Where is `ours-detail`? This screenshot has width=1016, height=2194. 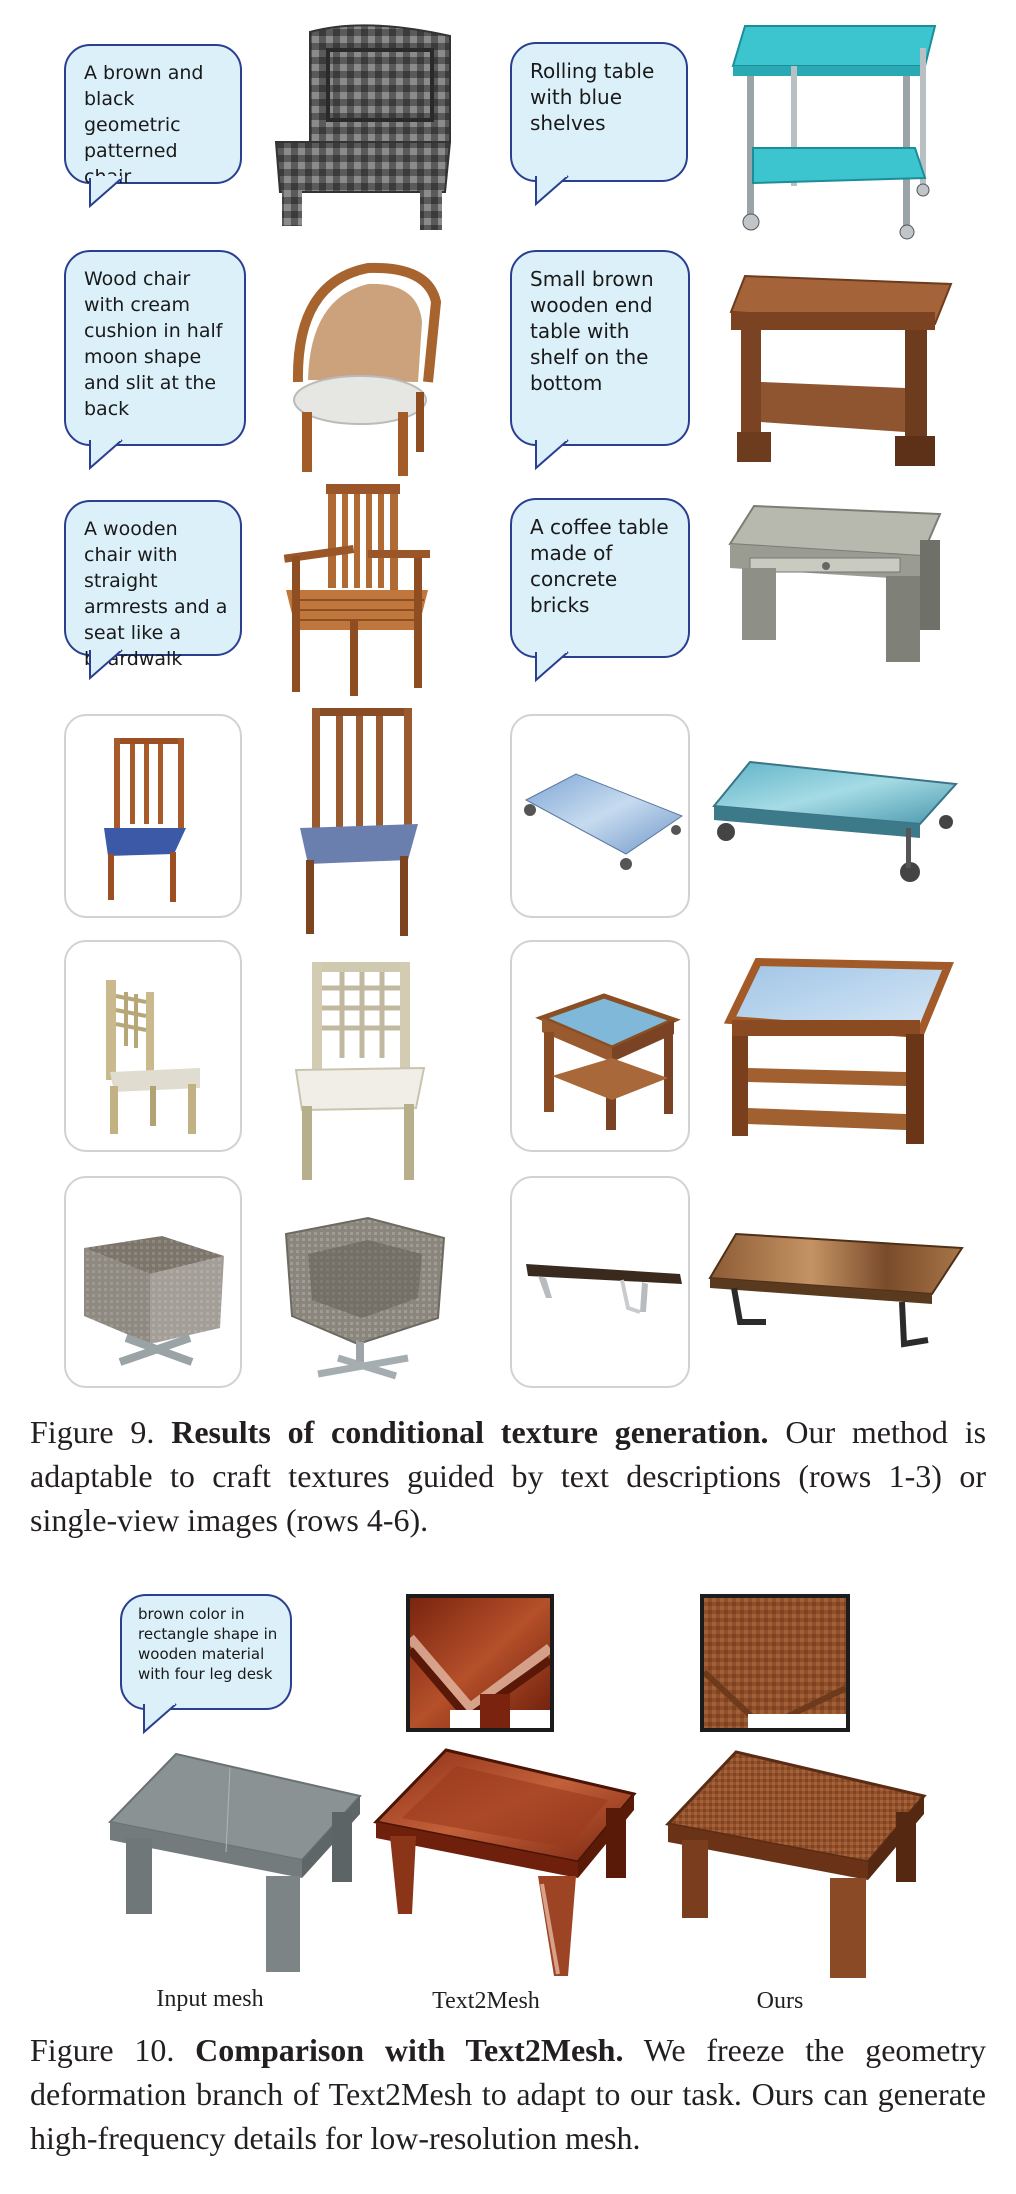
ours-detail is located at coordinates (775, 1663).